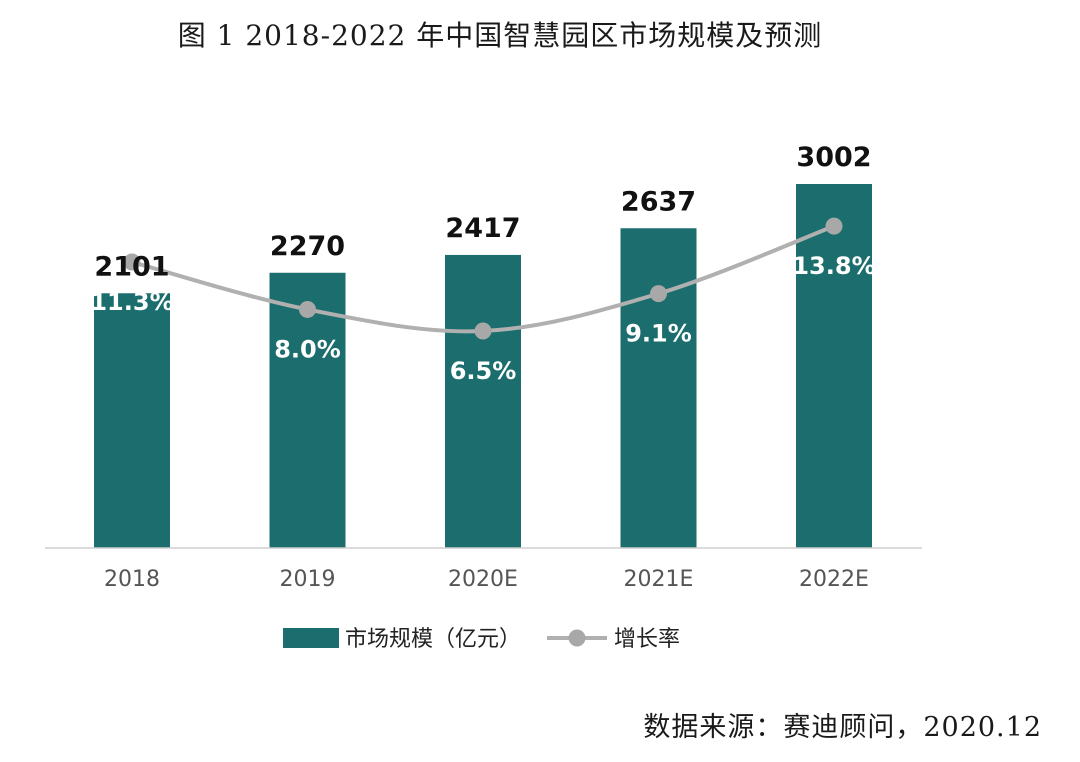  I want to click on bar-2019, so click(307, 410).